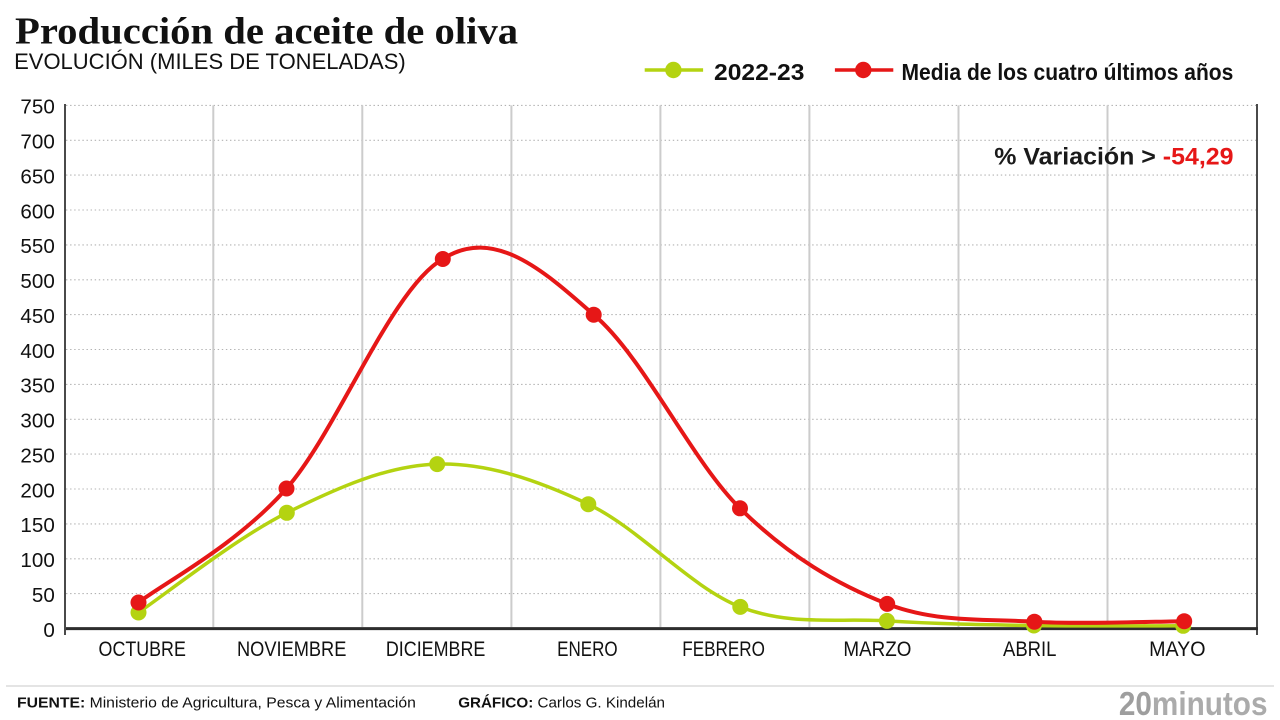 Image resolution: width=1280 pixels, height=720 pixels. Describe the element at coordinates (266, 31) in the screenshot. I see `svg-text: Producción de aceite de oliva` at that location.